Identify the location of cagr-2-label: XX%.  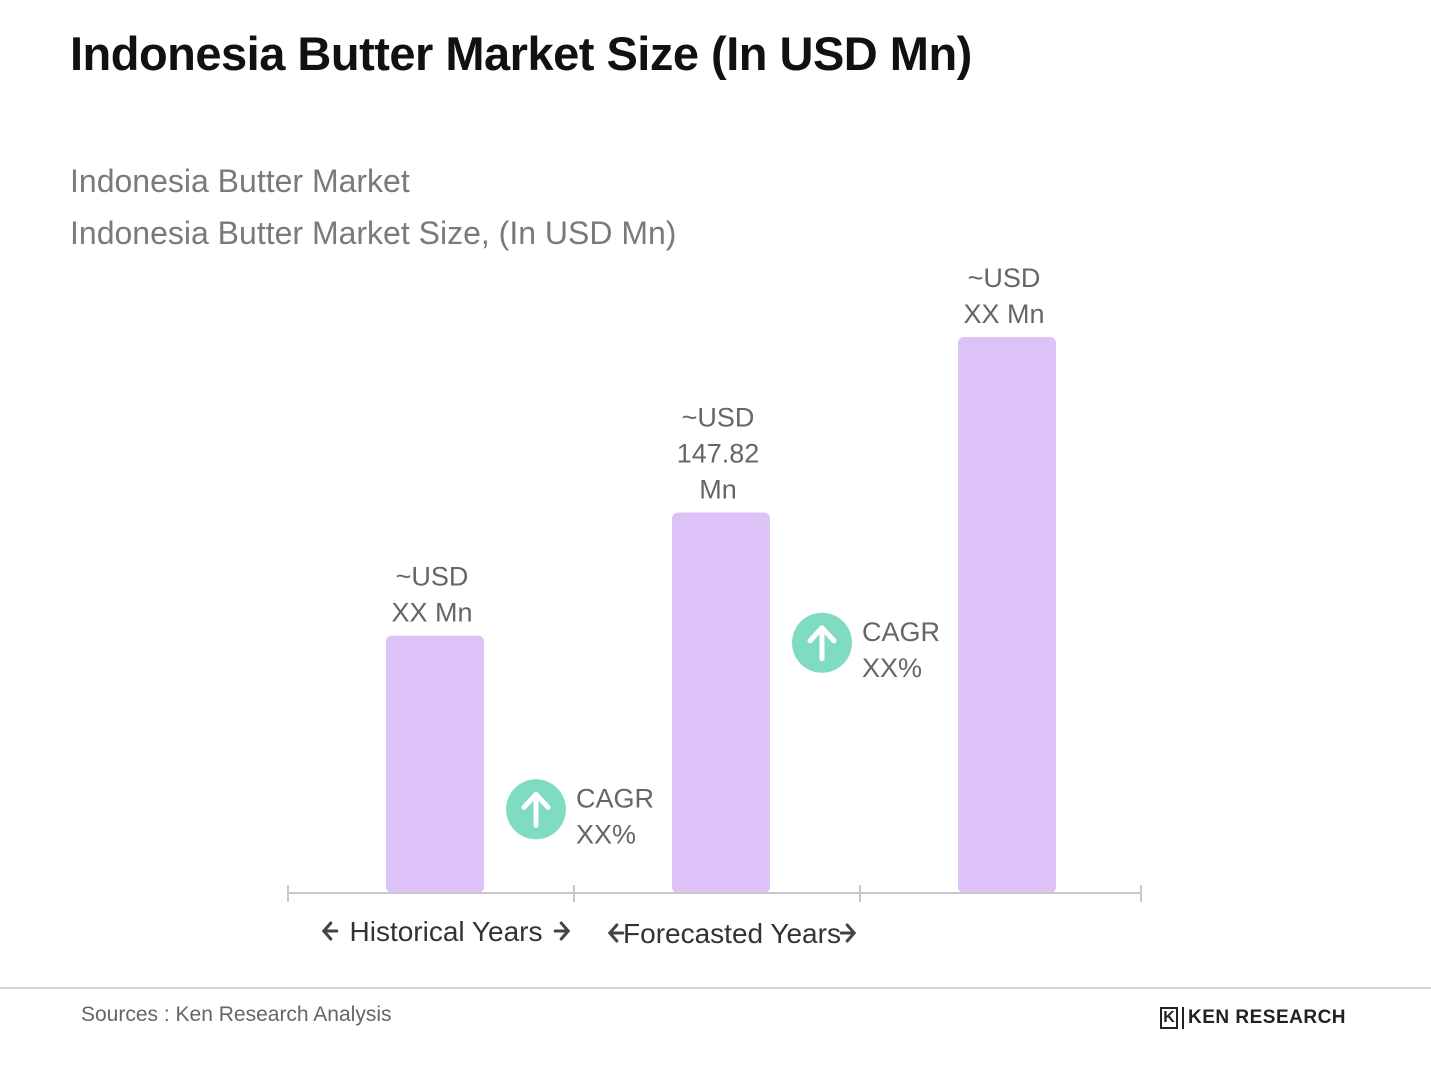
(892, 668).